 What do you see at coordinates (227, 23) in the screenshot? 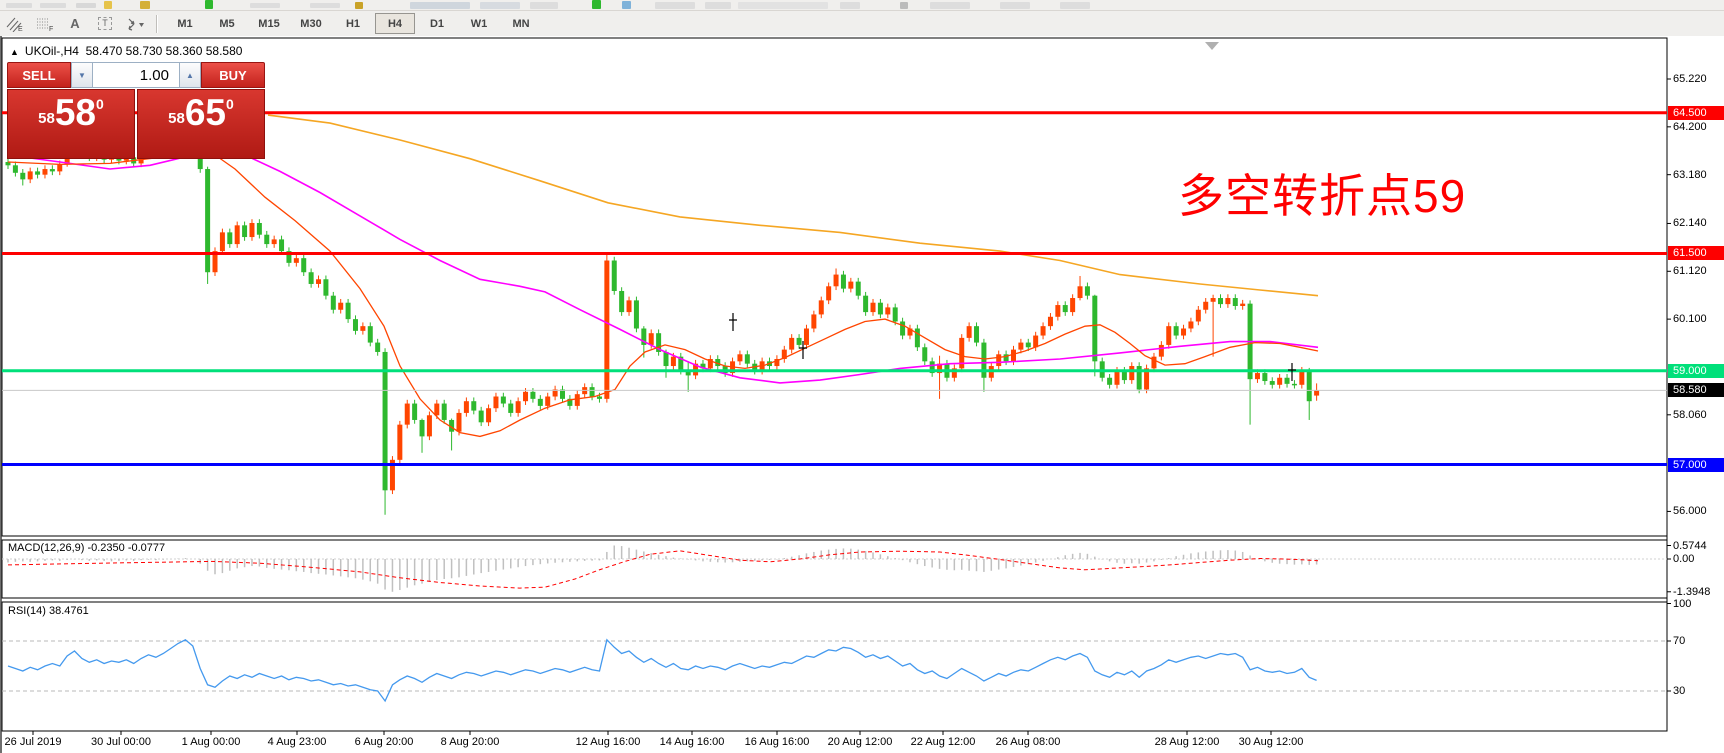
I see `timeframe-button-M5: M5` at bounding box center [227, 23].